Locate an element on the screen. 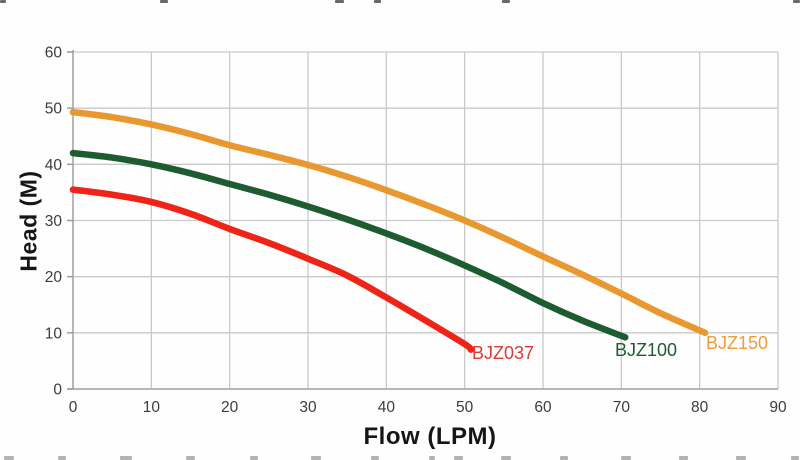 This screenshot has width=800, height=460. curve-label-bjz100: BJZ100 is located at coordinates (646, 350).